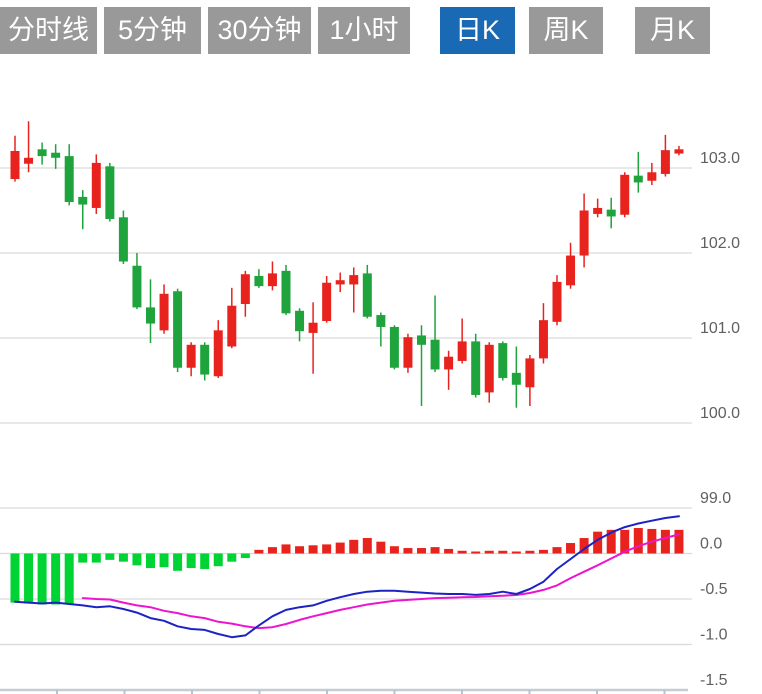  Describe the element at coordinates (364, 30) in the screenshot. I see `tab-1hour: 1小时` at that location.